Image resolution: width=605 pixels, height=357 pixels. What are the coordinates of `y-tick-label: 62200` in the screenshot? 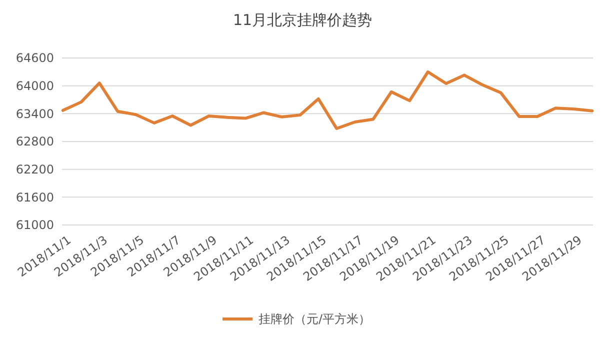 It's located at (35, 169).